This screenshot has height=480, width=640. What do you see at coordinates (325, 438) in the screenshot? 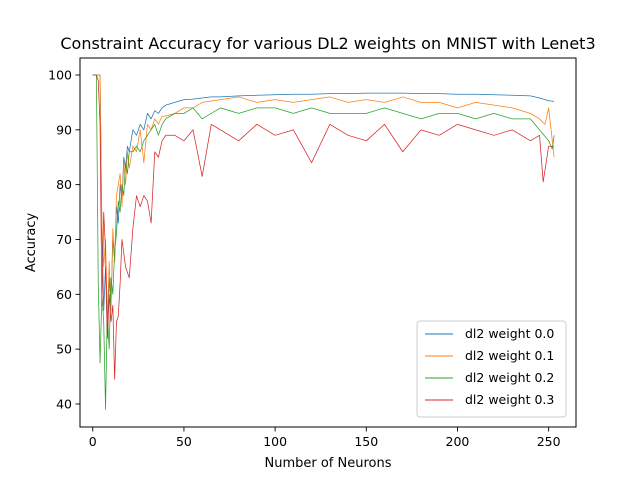
I see `x-axis: 0 50 100 150 200 250` at bounding box center [325, 438].